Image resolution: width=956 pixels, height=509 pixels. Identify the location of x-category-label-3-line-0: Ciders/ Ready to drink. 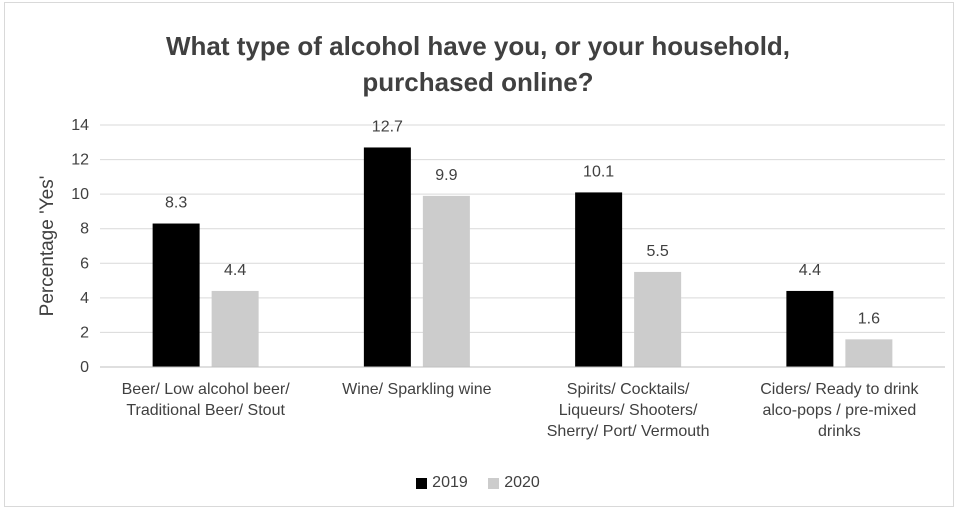
(839, 389).